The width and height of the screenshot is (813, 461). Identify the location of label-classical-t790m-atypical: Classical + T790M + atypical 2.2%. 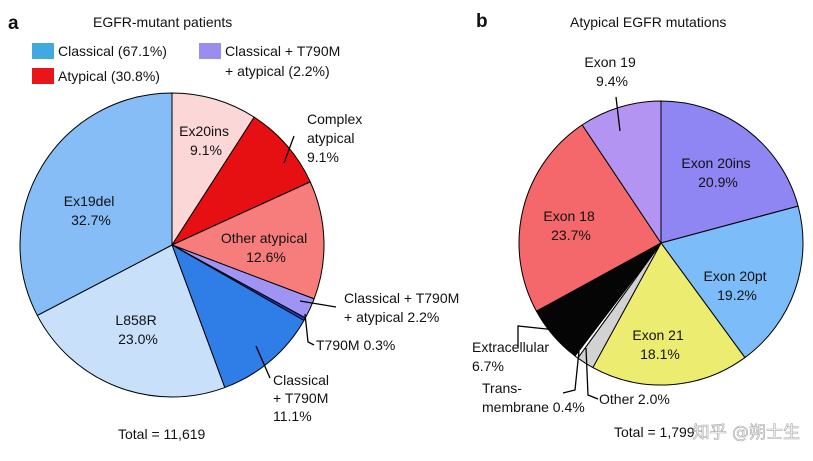
(403, 307).